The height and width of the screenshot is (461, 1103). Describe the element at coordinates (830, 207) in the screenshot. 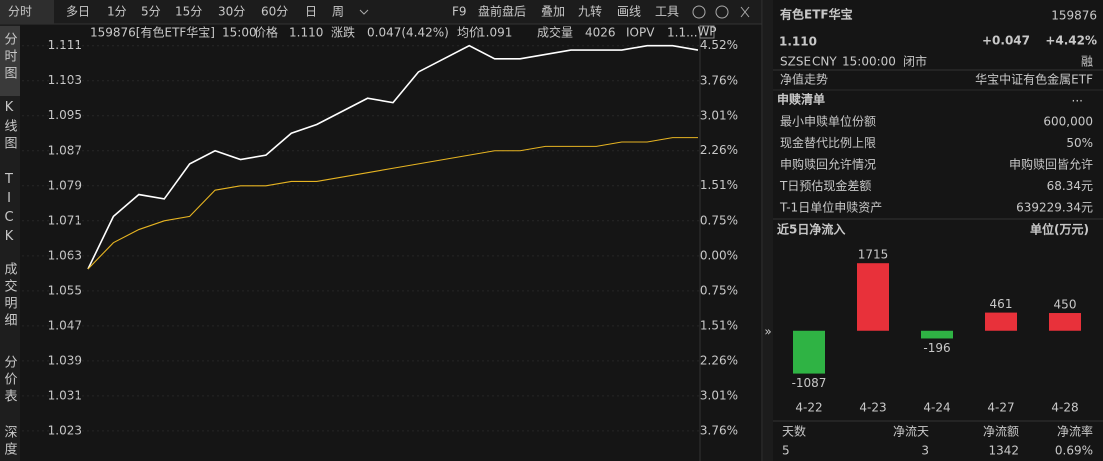

I see `row-key: T-1日单位申赎资产` at that location.